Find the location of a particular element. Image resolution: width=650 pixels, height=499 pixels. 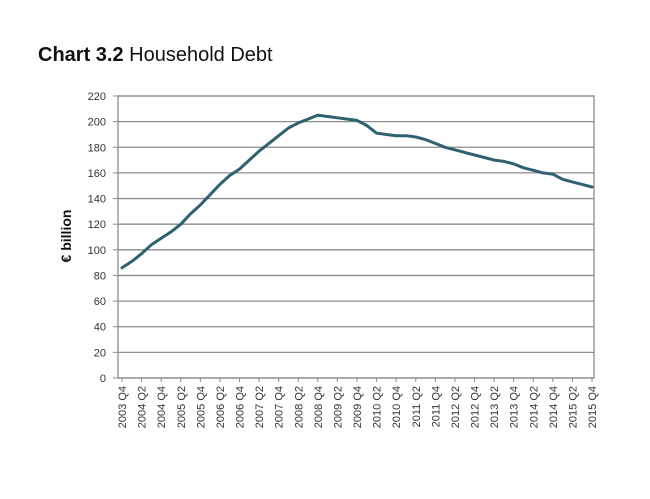

x-tick-label: 2008 Q2 is located at coordinates (299, 407).